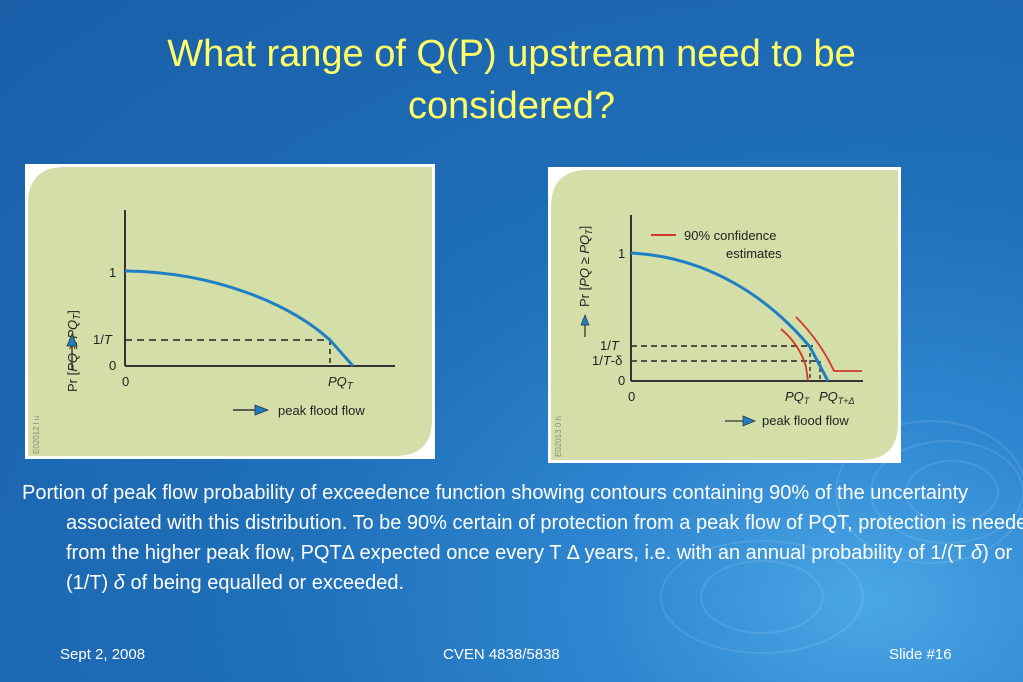 This screenshot has height=682, width=1023. I want to click on figure-right-ylabel: Pr [PQ ≥ PQT], so click(585, 266).